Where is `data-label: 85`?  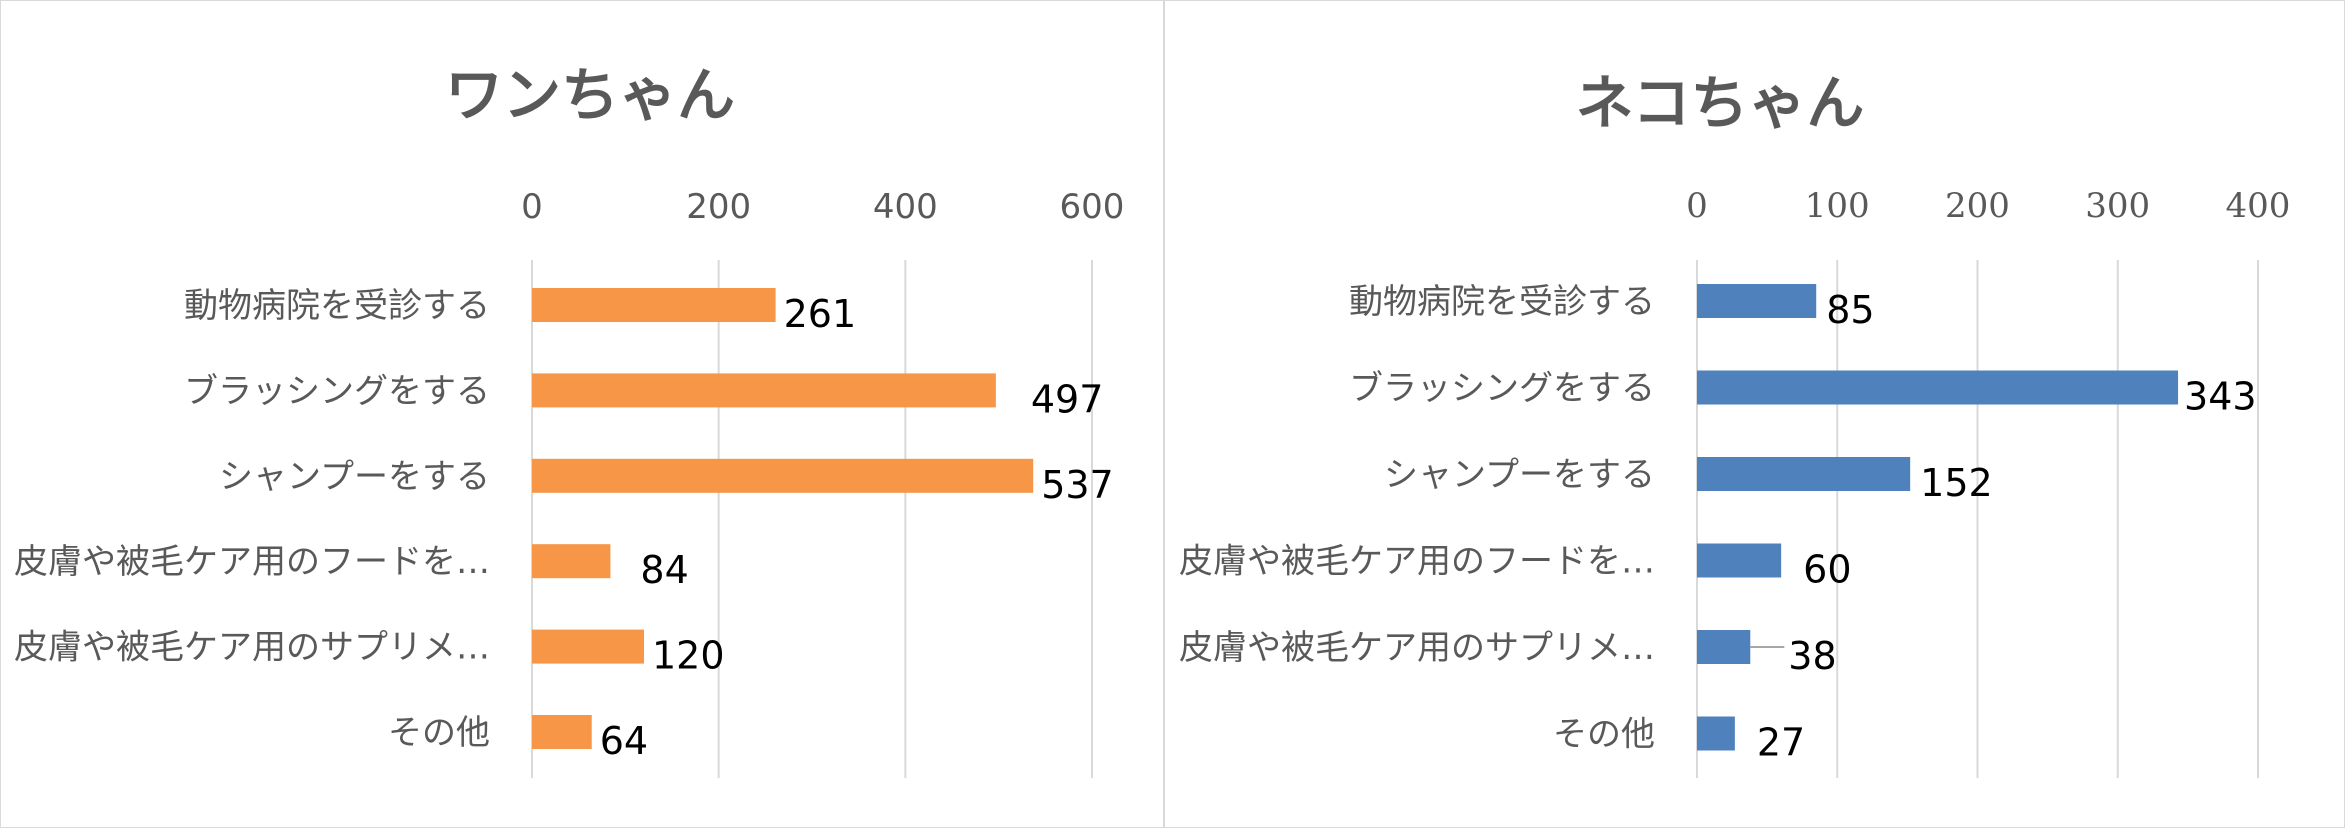 data-label: 85 is located at coordinates (1850, 310).